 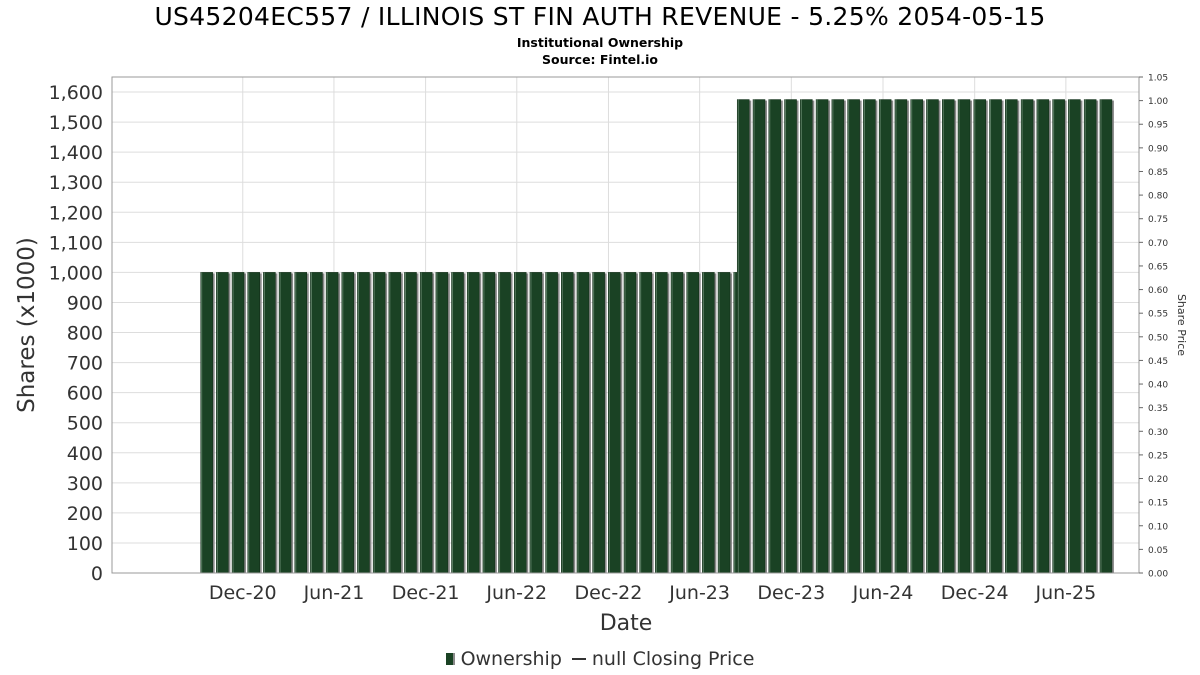 What do you see at coordinates (1158, 575) in the screenshot?
I see `y2-tick-label: 0.00` at bounding box center [1158, 575].